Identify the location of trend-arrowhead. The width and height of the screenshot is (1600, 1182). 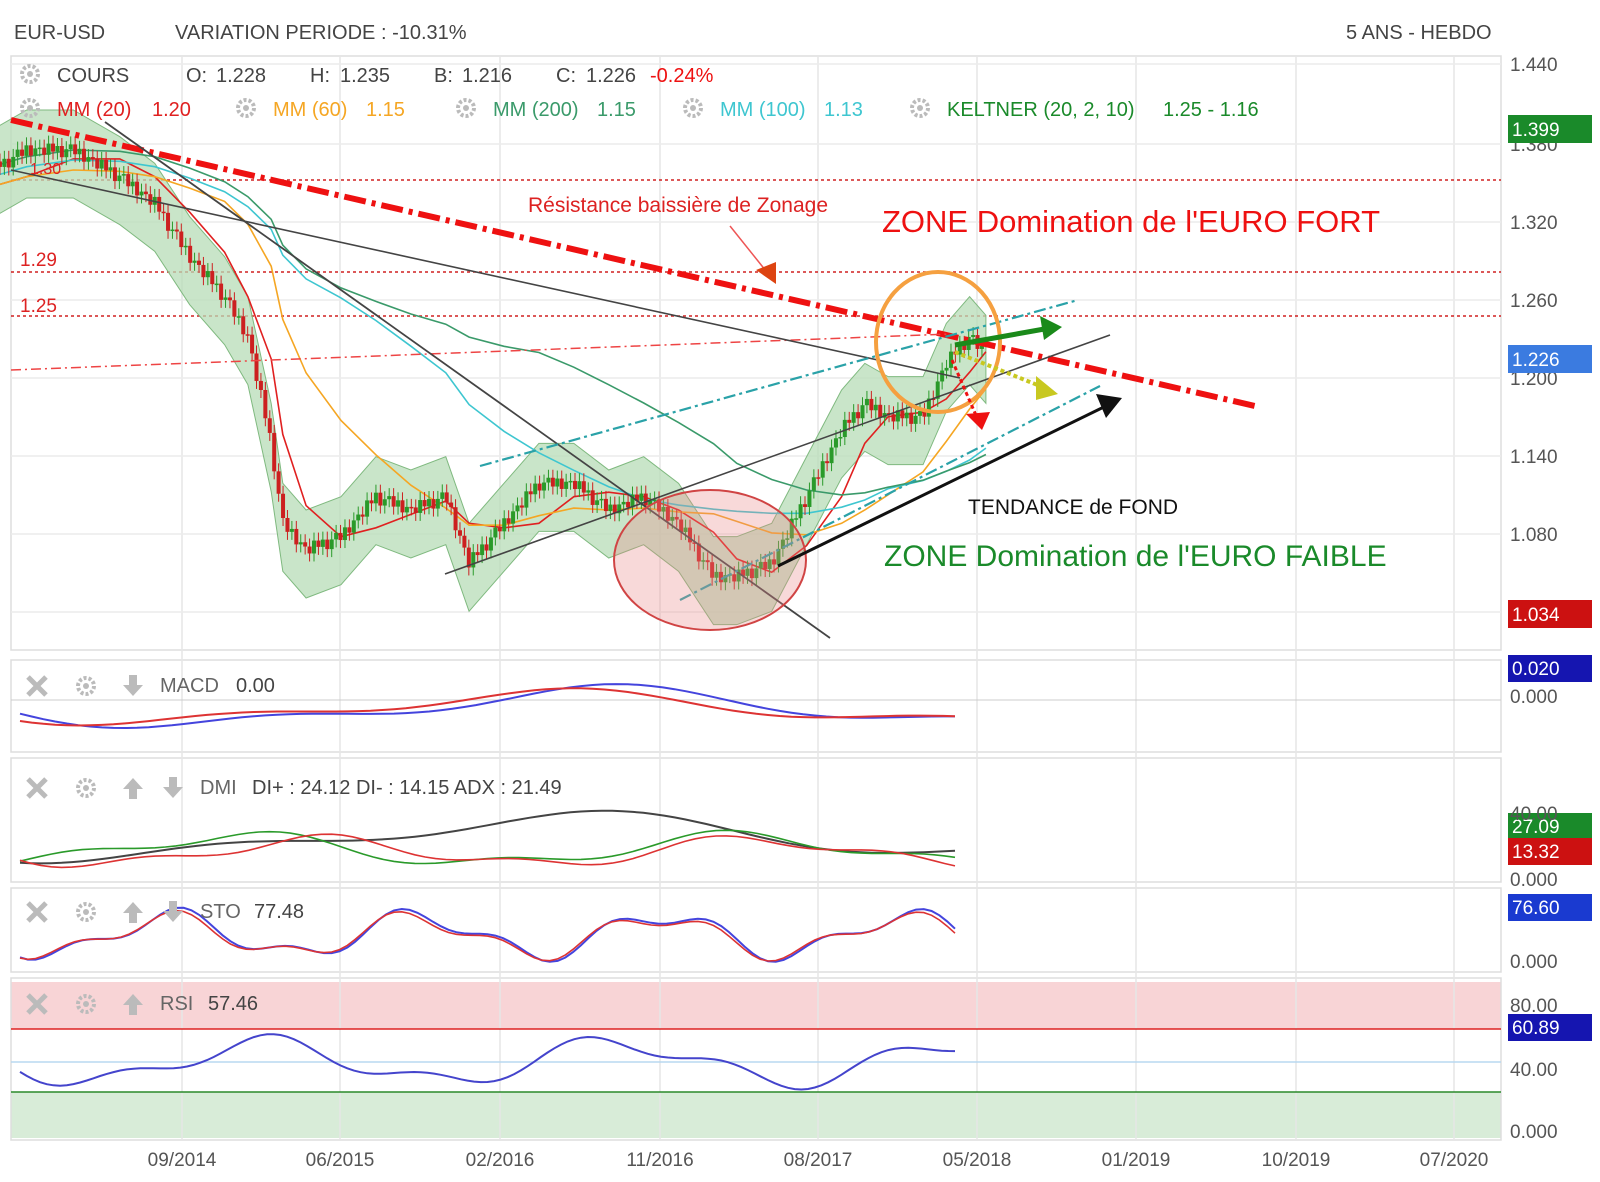
(1109, 406).